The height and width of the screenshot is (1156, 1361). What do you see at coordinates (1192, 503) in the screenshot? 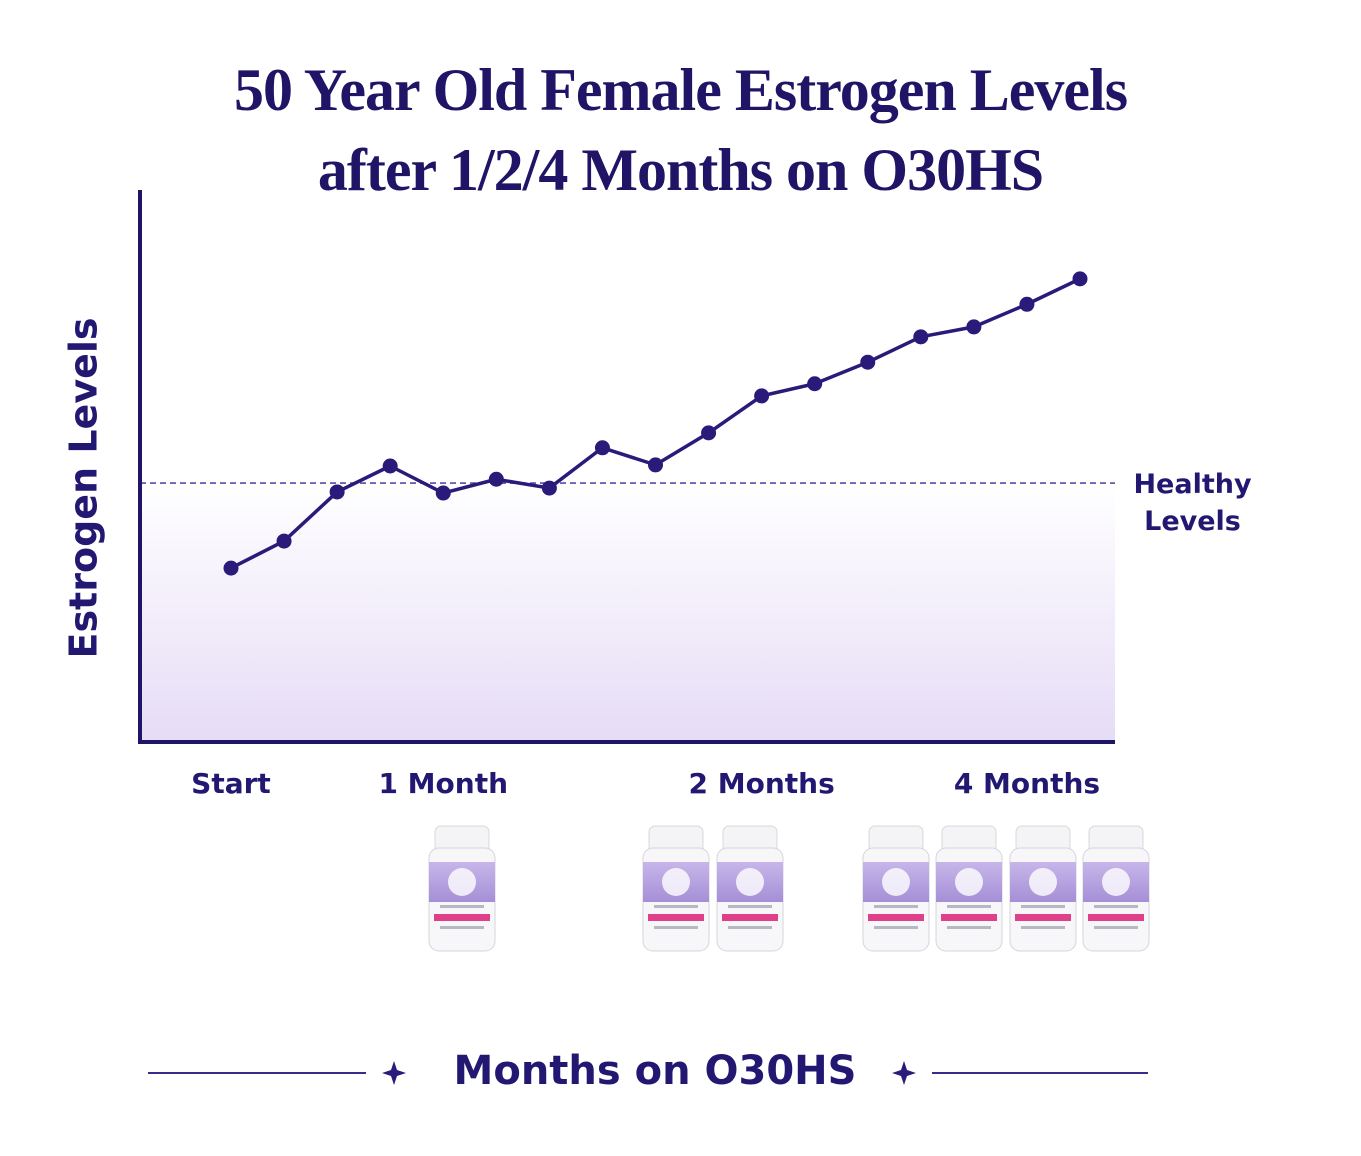
I see `reference-label: Healthy Levels` at bounding box center [1192, 503].